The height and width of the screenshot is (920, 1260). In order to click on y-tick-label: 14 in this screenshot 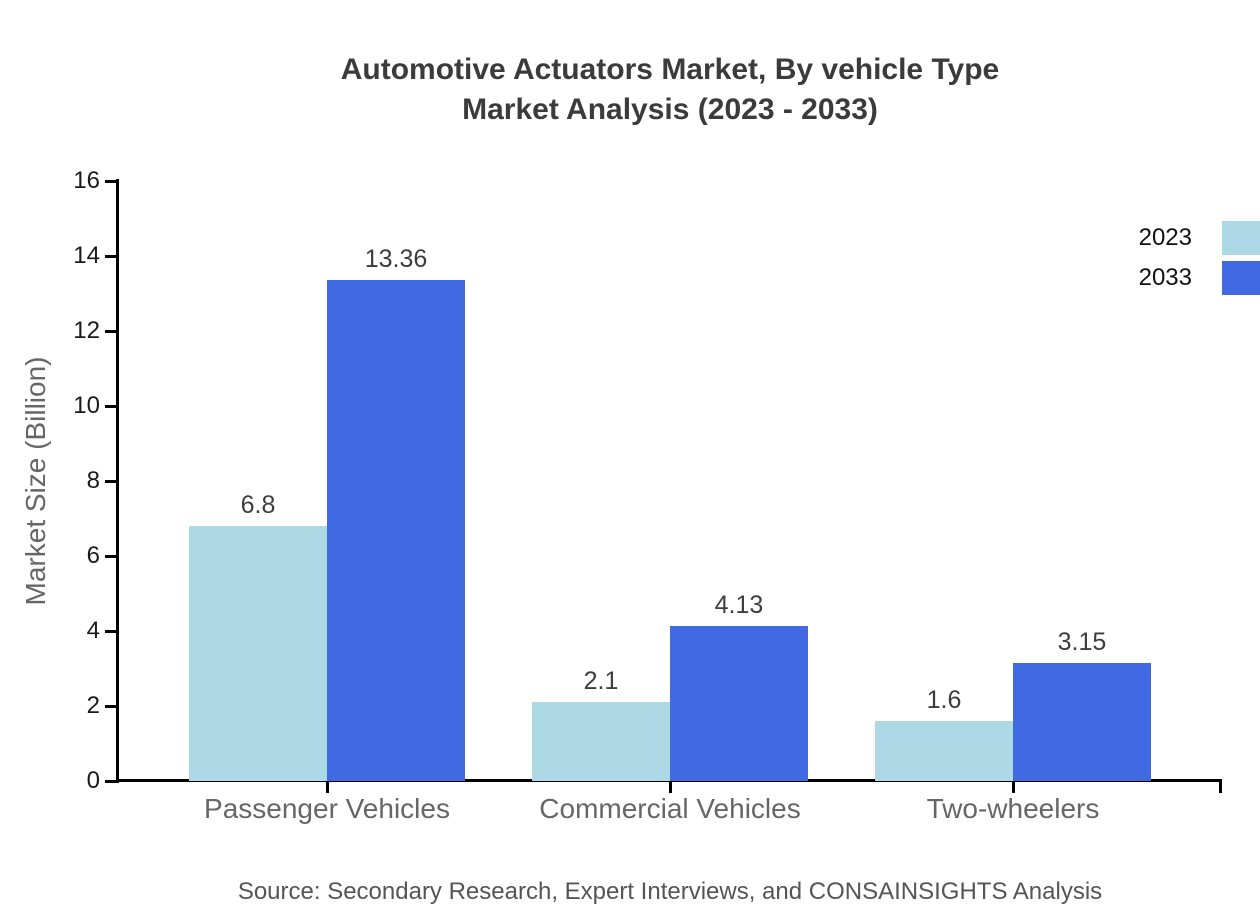, I will do `click(86, 255)`.